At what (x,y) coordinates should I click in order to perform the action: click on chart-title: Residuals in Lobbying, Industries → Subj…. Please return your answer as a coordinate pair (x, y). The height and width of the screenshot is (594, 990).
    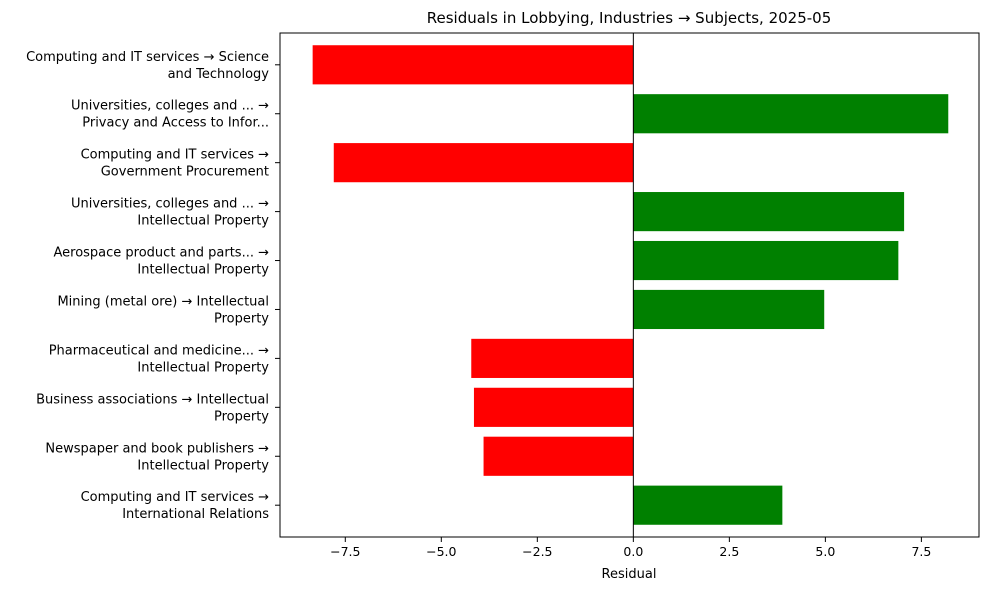
    Looking at the image, I should click on (629, 18).